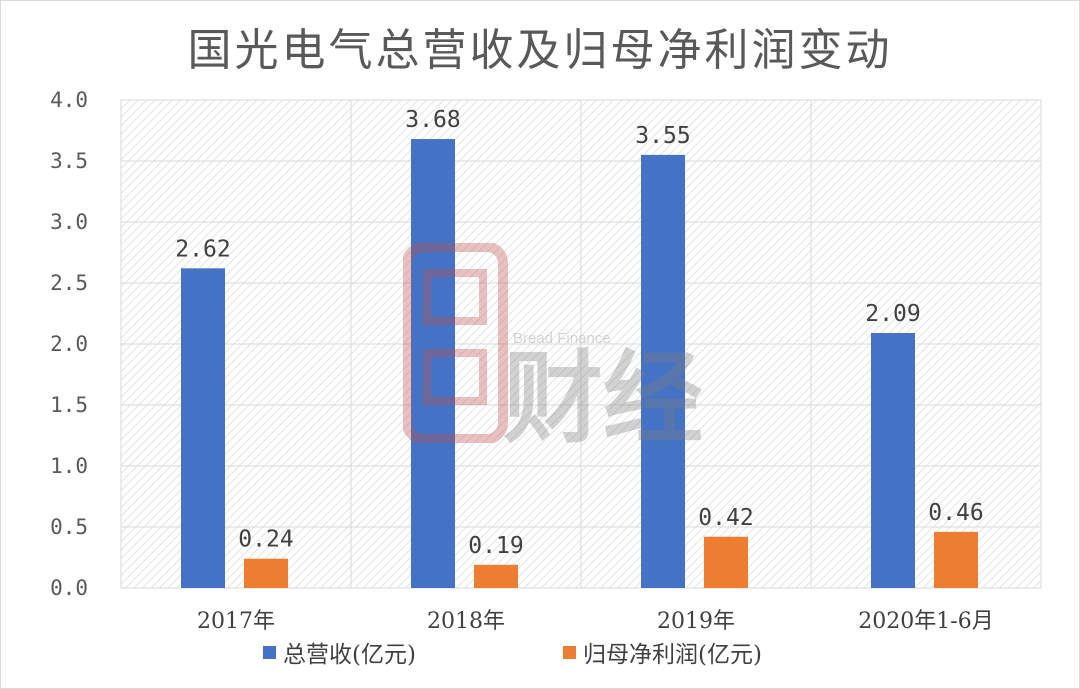 The height and width of the screenshot is (689, 1080). Describe the element at coordinates (455, 343) in the screenshot. I see `watermark-frame` at that location.